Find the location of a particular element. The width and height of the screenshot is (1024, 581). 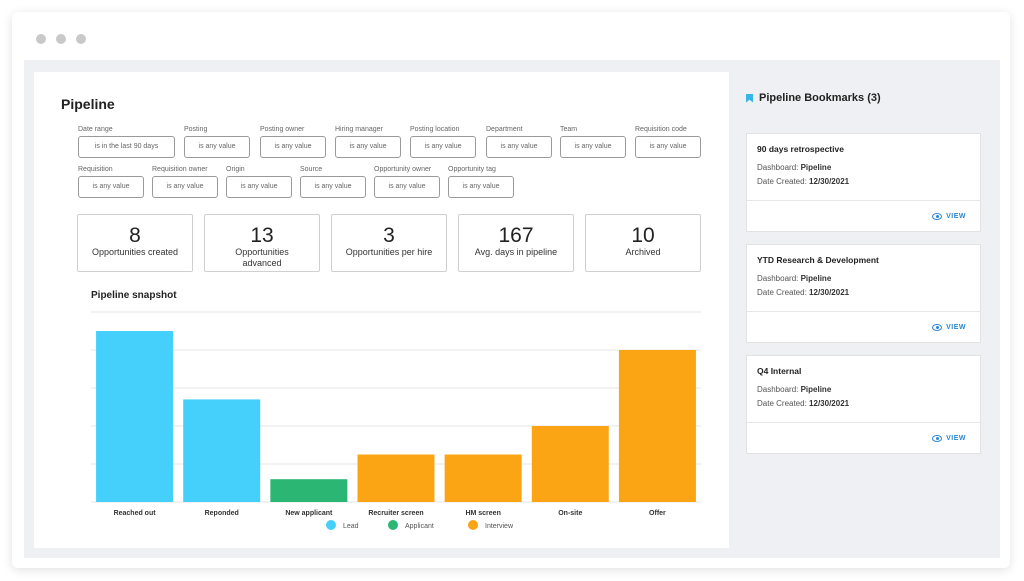

x-tick-label: Reached out is located at coordinates (135, 513).